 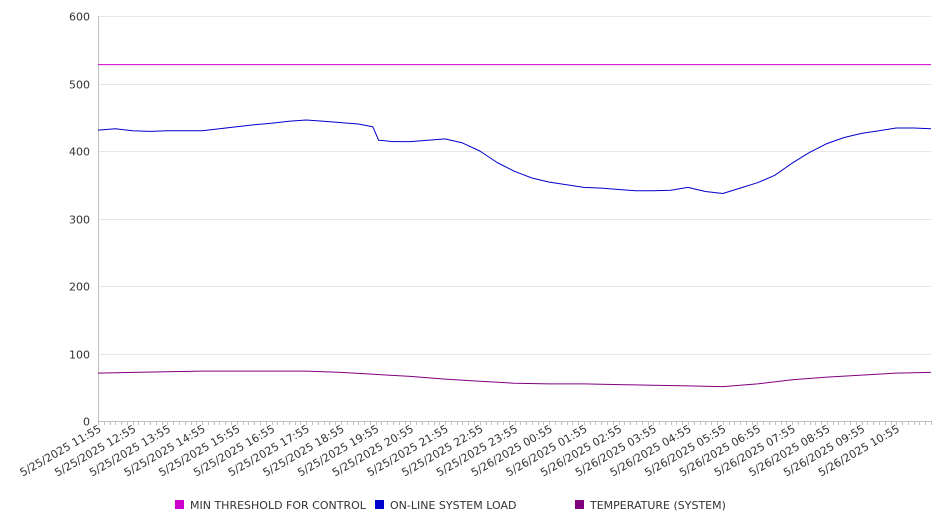 I want to click on y-tick-label: 600, so click(x=79, y=17).